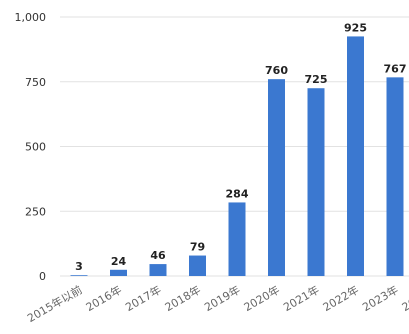 This screenshot has width=409, height=334. Describe the element at coordinates (301, 298) in the screenshot. I see `x-tick-label: 2021年` at that location.